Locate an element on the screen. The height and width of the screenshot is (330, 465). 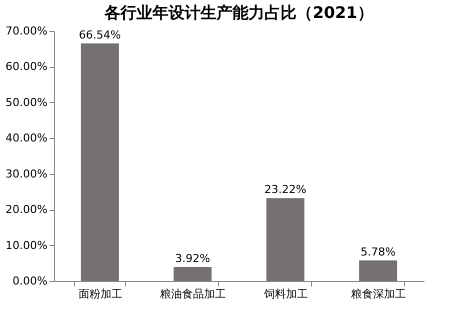
x-tick-label: 饲料加工 is located at coordinates (285, 294).